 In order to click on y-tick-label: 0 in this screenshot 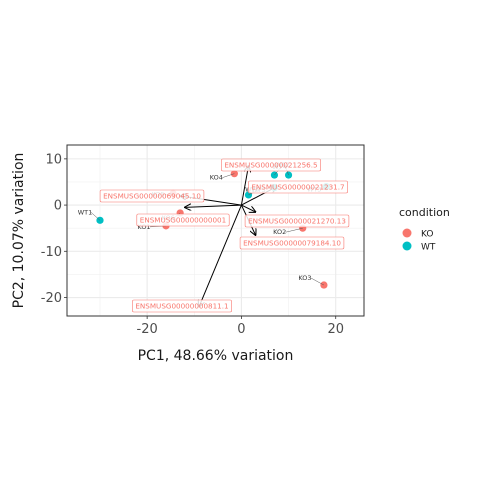, I will do `click(58, 206)`.